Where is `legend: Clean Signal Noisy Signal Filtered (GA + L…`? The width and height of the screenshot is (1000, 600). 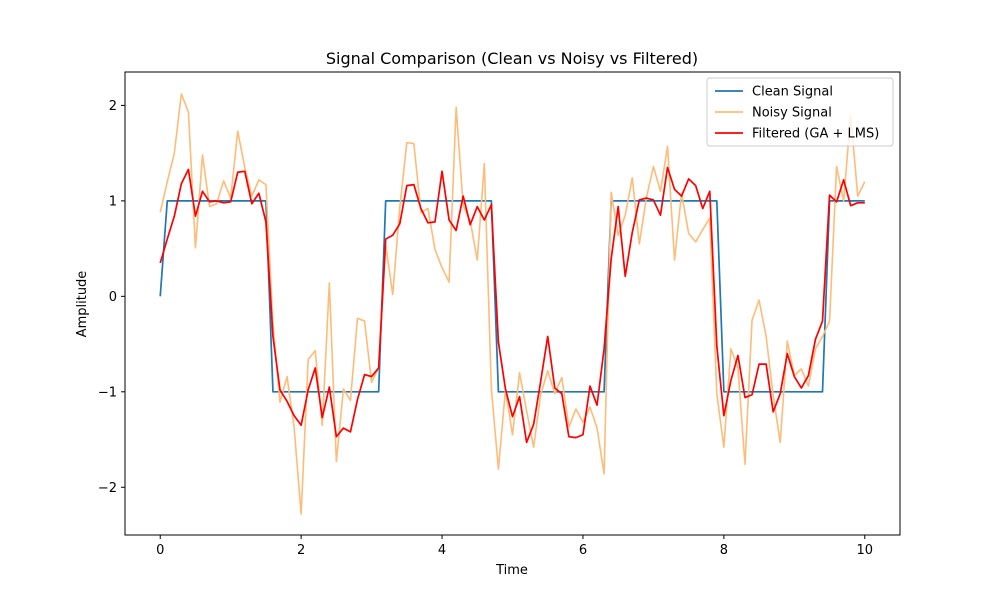 legend: Clean Signal Noisy Signal Filtered (GA + L… is located at coordinates (800, 112).